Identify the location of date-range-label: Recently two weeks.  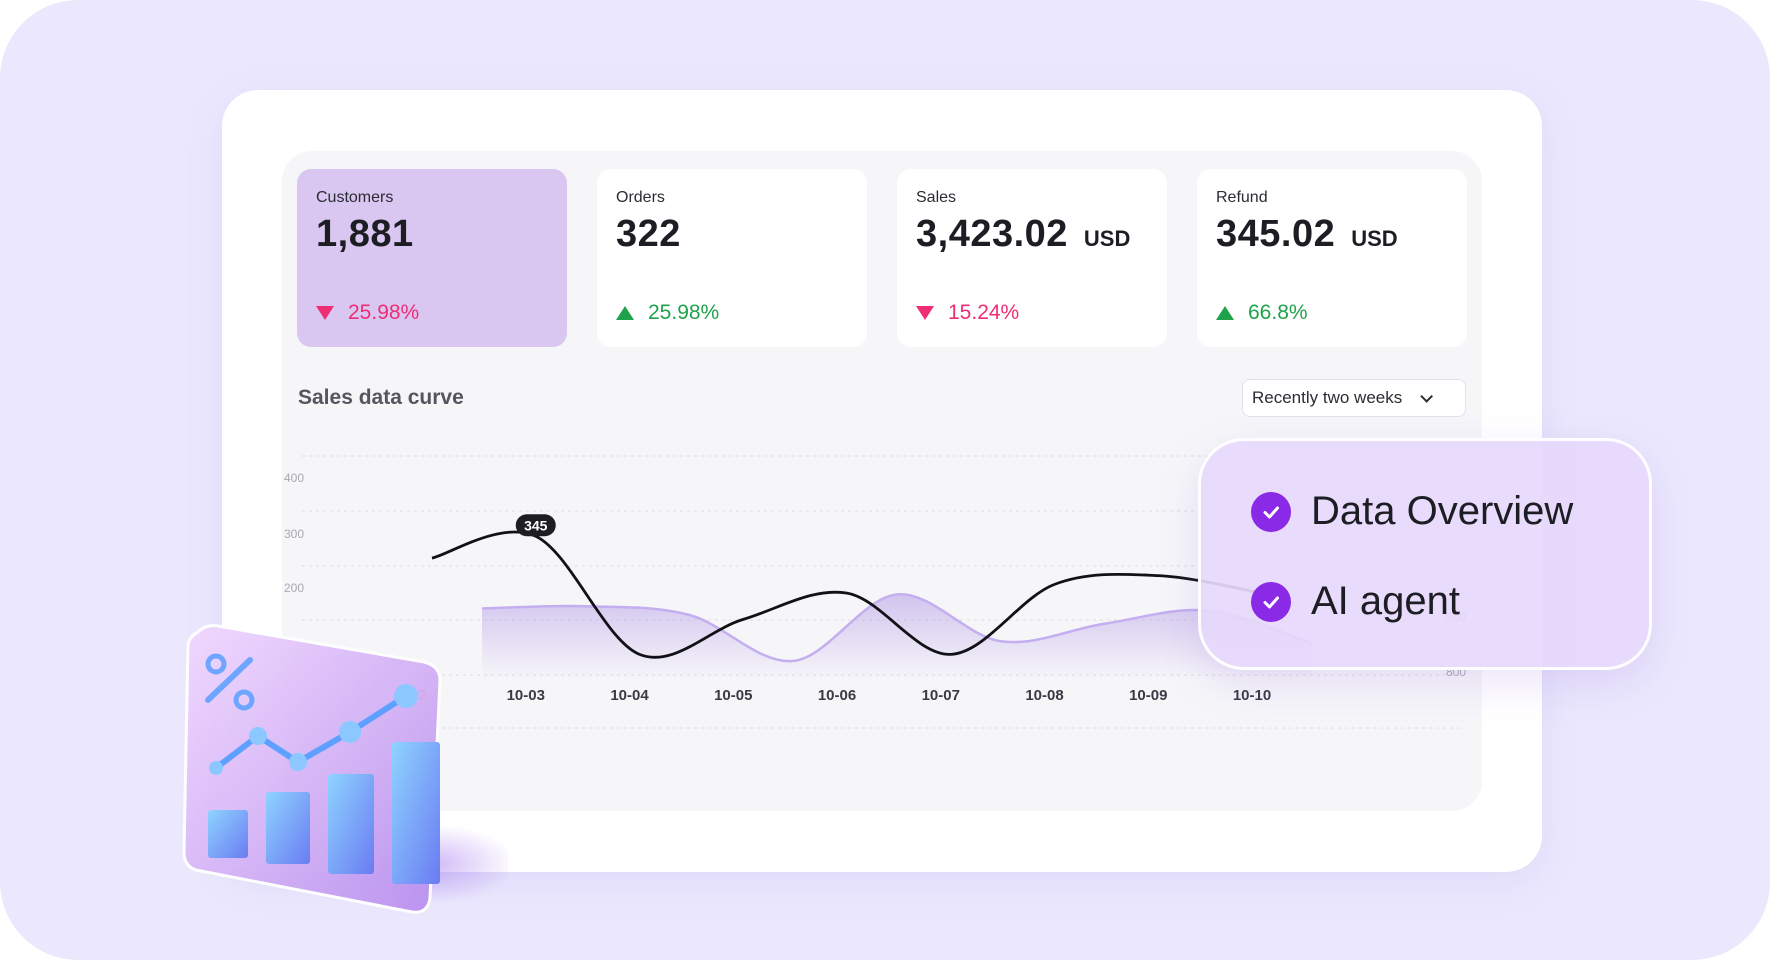
(1327, 397).